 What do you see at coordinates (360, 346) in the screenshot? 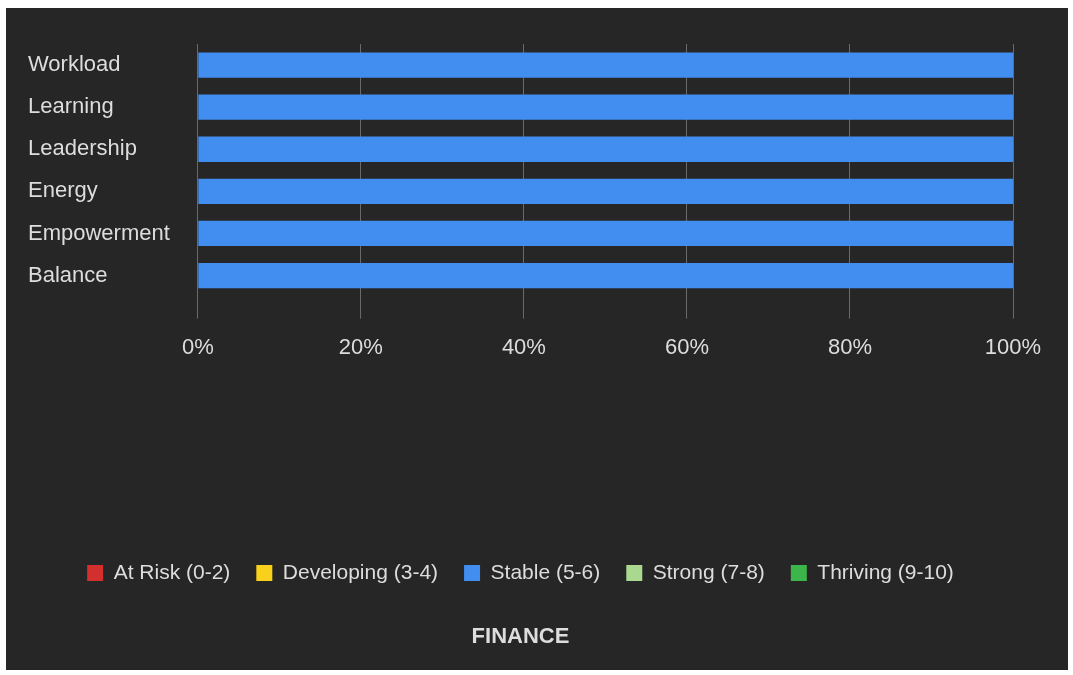
I see `x-tick-label: 20%` at bounding box center [360, 346].